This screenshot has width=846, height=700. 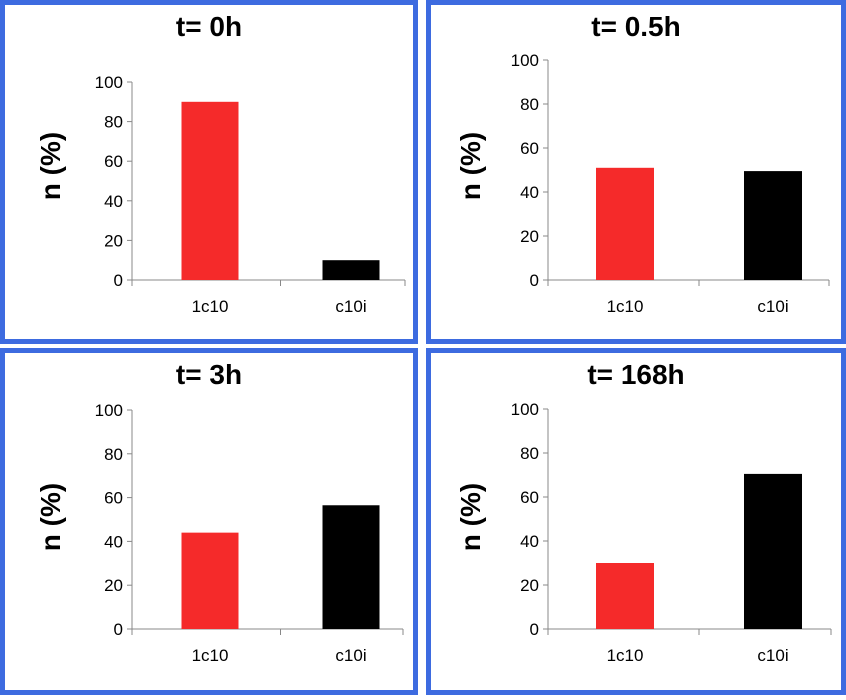 I want to click on chart-title: t= 0.5h, so click(x=636, y=26).